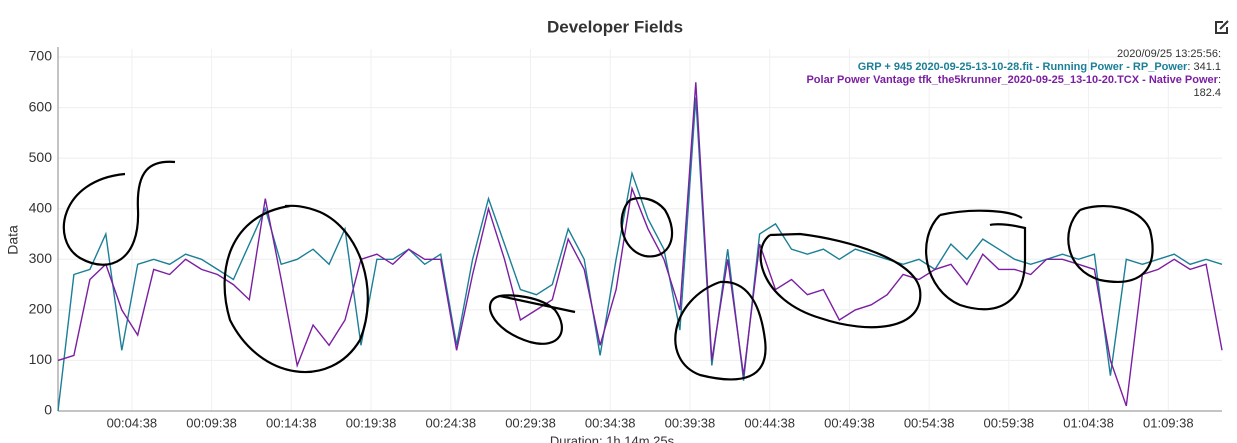 This screenshot has height=443, width=1237. What do you see at coordinates (690, 422) in the screenshot?
I see `x-tick-label: 00:39:38` at bounding box center [690, 422].